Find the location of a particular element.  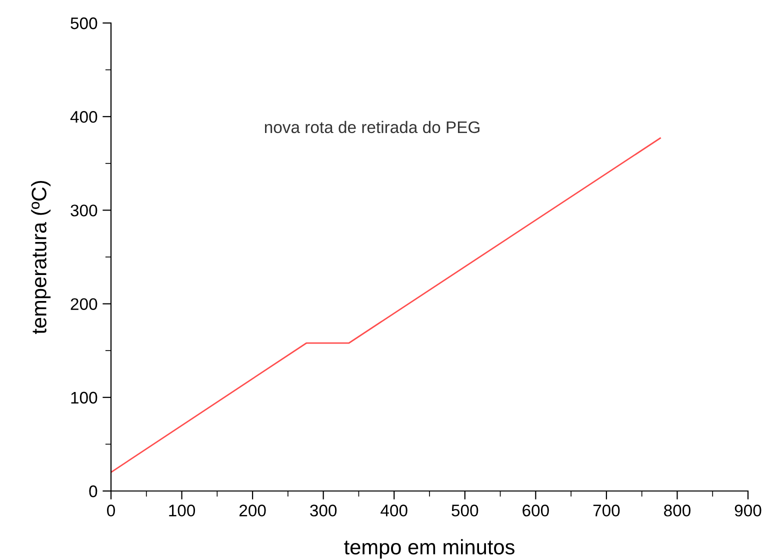

x-tick-label: 400 is located at coordinates (394, 510).